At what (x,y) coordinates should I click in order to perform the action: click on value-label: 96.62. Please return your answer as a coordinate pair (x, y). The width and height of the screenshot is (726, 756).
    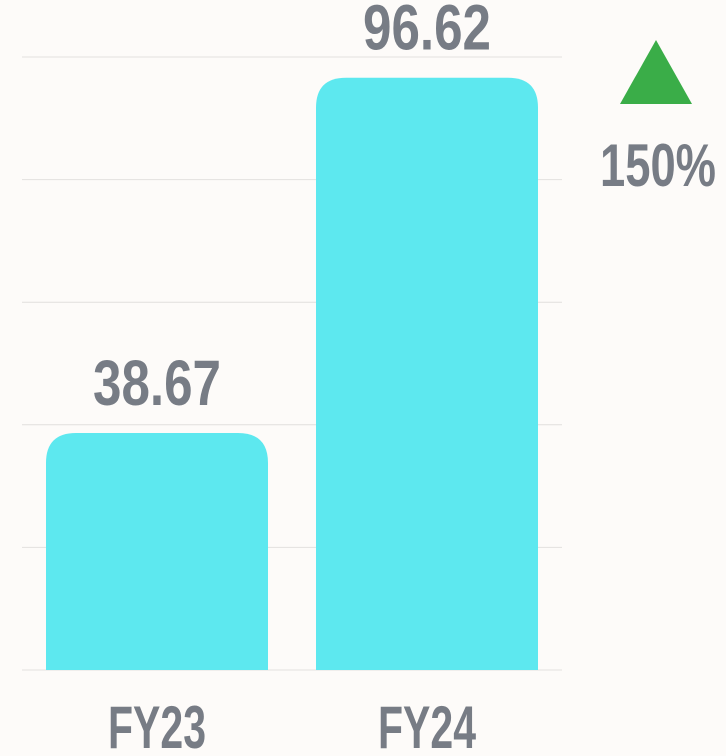
    Looking at the image, I should click on (427, 32).